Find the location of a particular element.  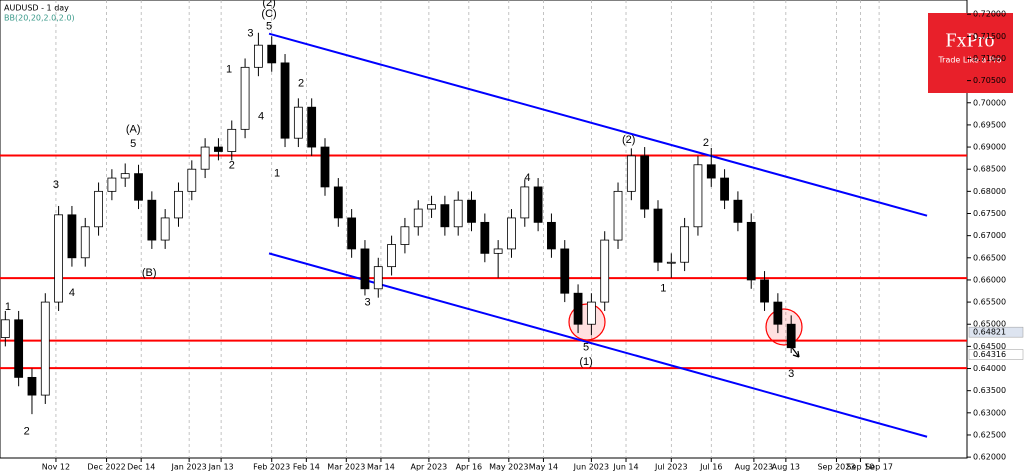

y-tick-label: 0.62000 is located at coordinates (989, 457).